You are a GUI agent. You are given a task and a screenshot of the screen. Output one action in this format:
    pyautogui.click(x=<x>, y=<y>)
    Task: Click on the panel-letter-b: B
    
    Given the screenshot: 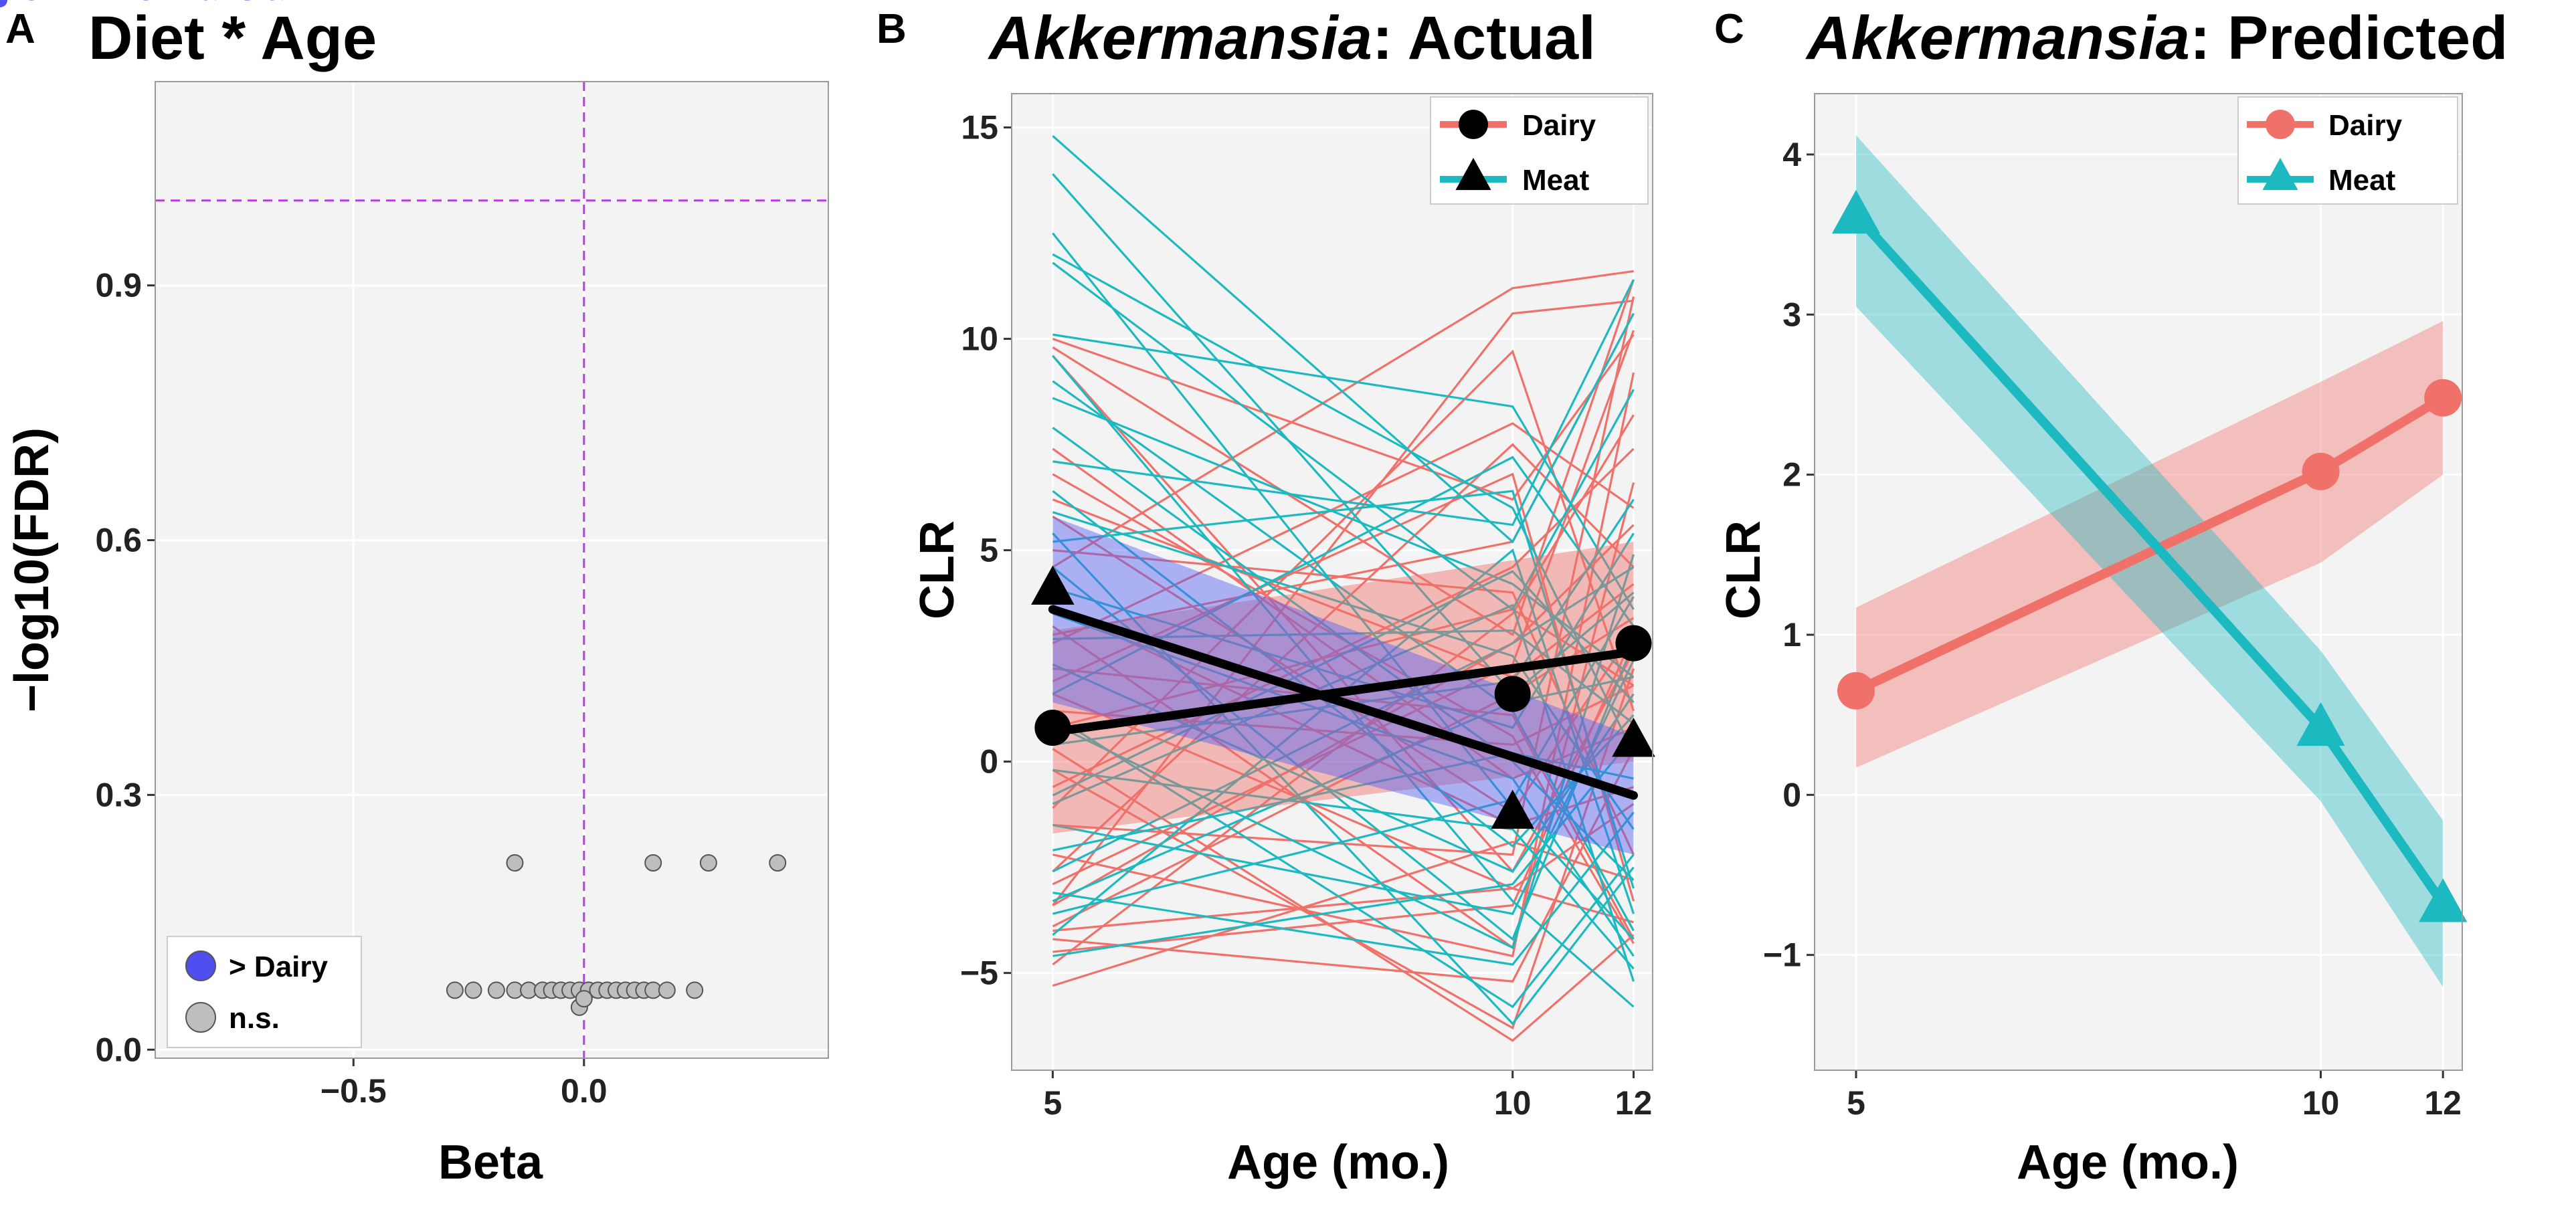 What is the action you would take?
    pyautogui.click(x=892, y=29)
    